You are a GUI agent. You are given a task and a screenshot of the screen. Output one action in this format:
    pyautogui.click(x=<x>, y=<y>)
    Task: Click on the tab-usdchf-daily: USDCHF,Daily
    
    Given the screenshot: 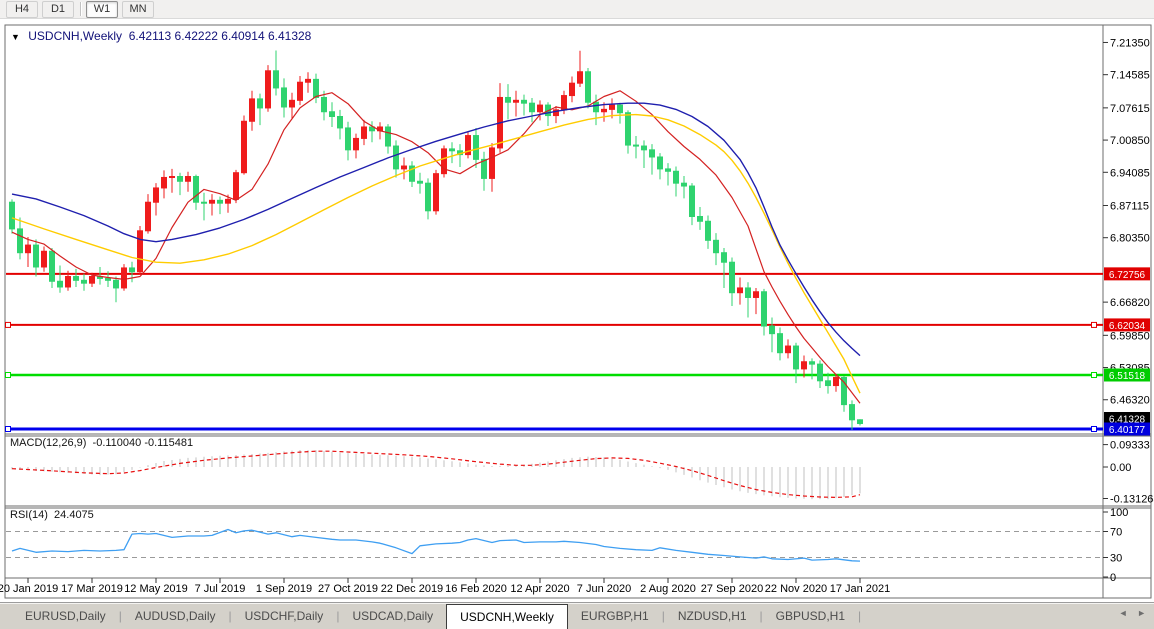 What is the action you would take?
    pyautogui.click(x=284, y=616)
    